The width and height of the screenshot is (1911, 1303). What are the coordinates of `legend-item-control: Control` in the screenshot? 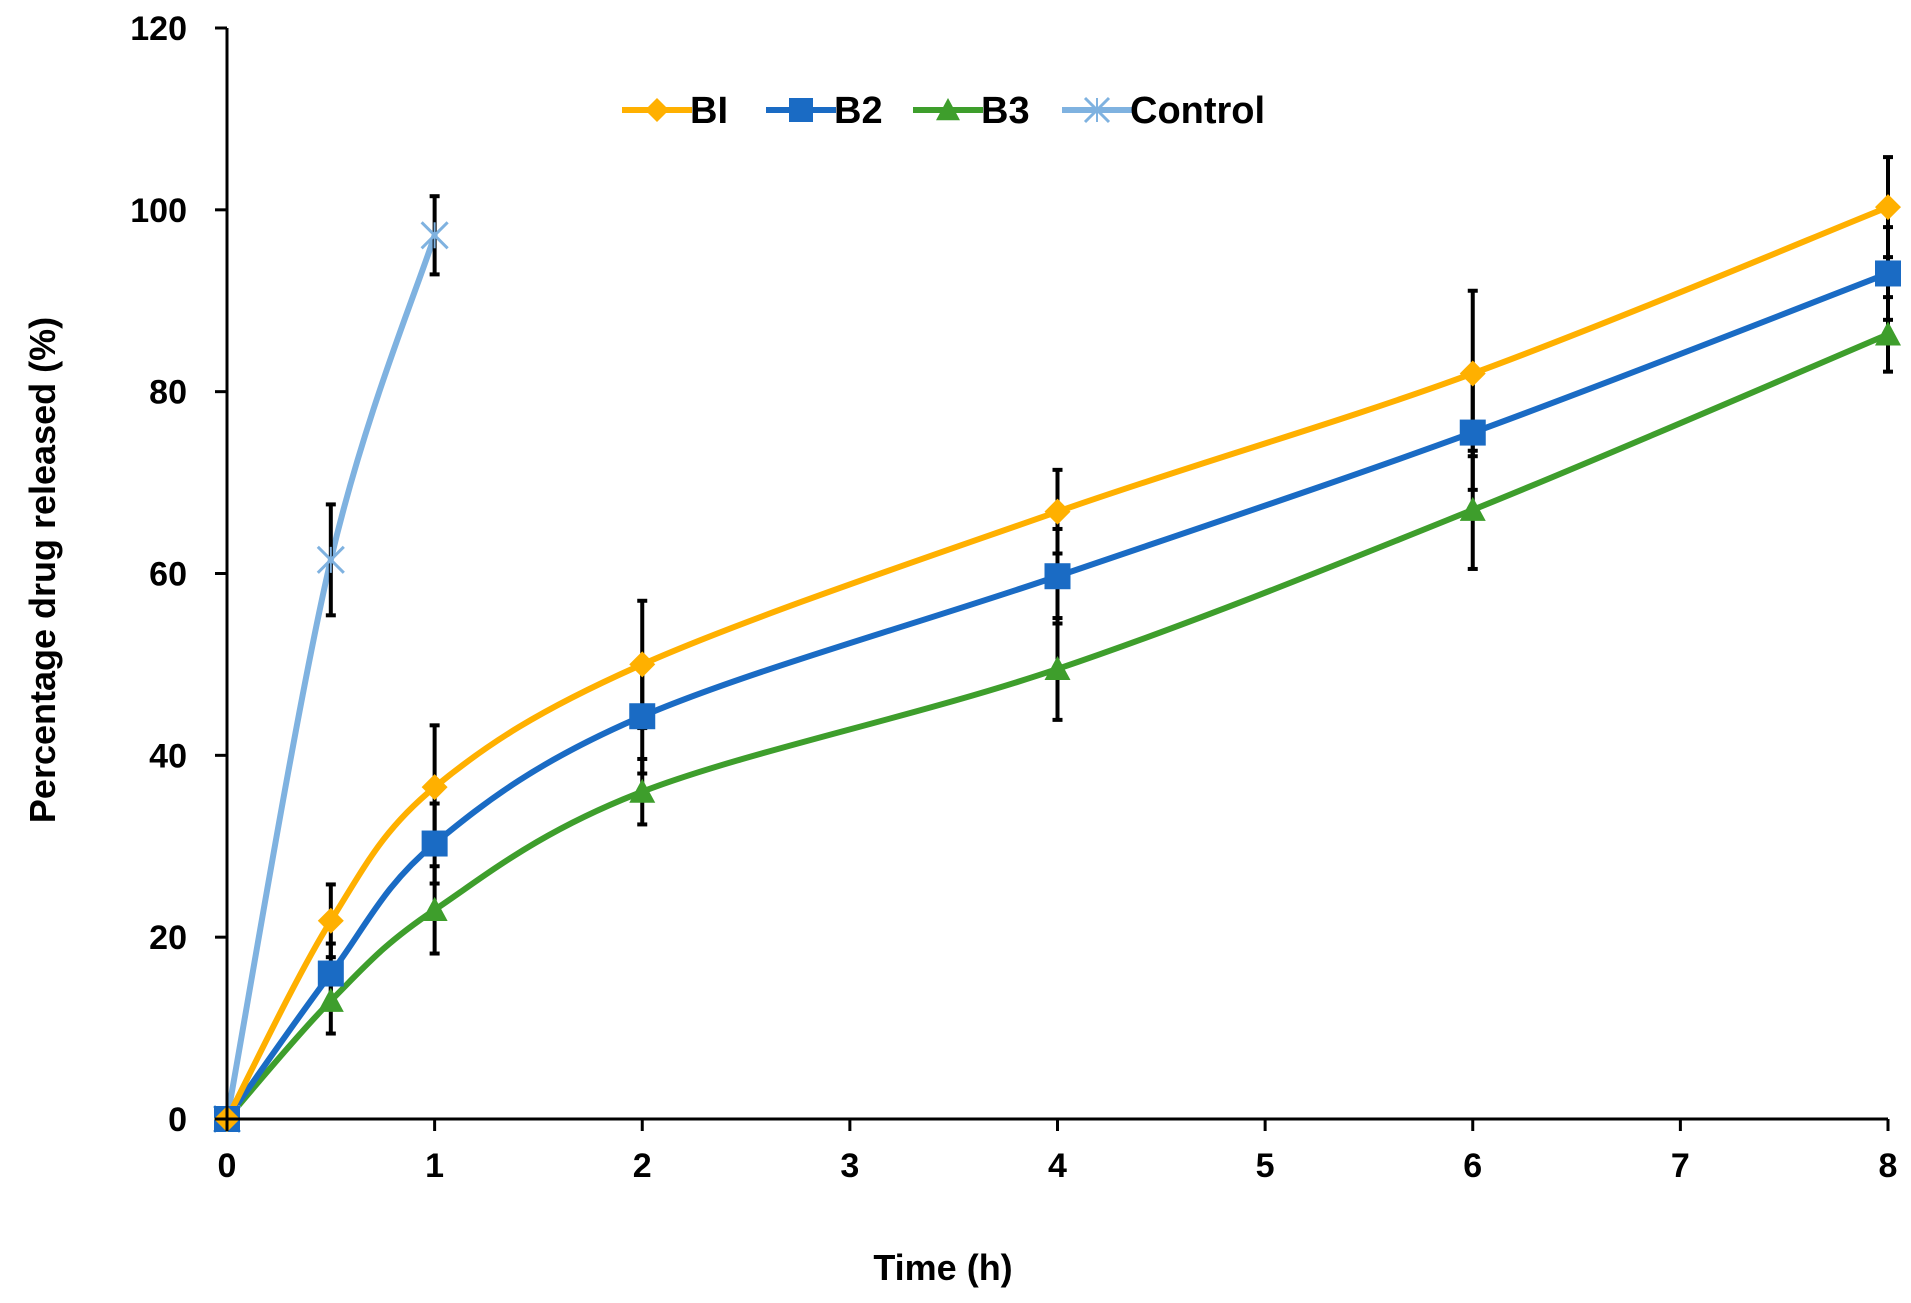 It's located at (1163, 111).